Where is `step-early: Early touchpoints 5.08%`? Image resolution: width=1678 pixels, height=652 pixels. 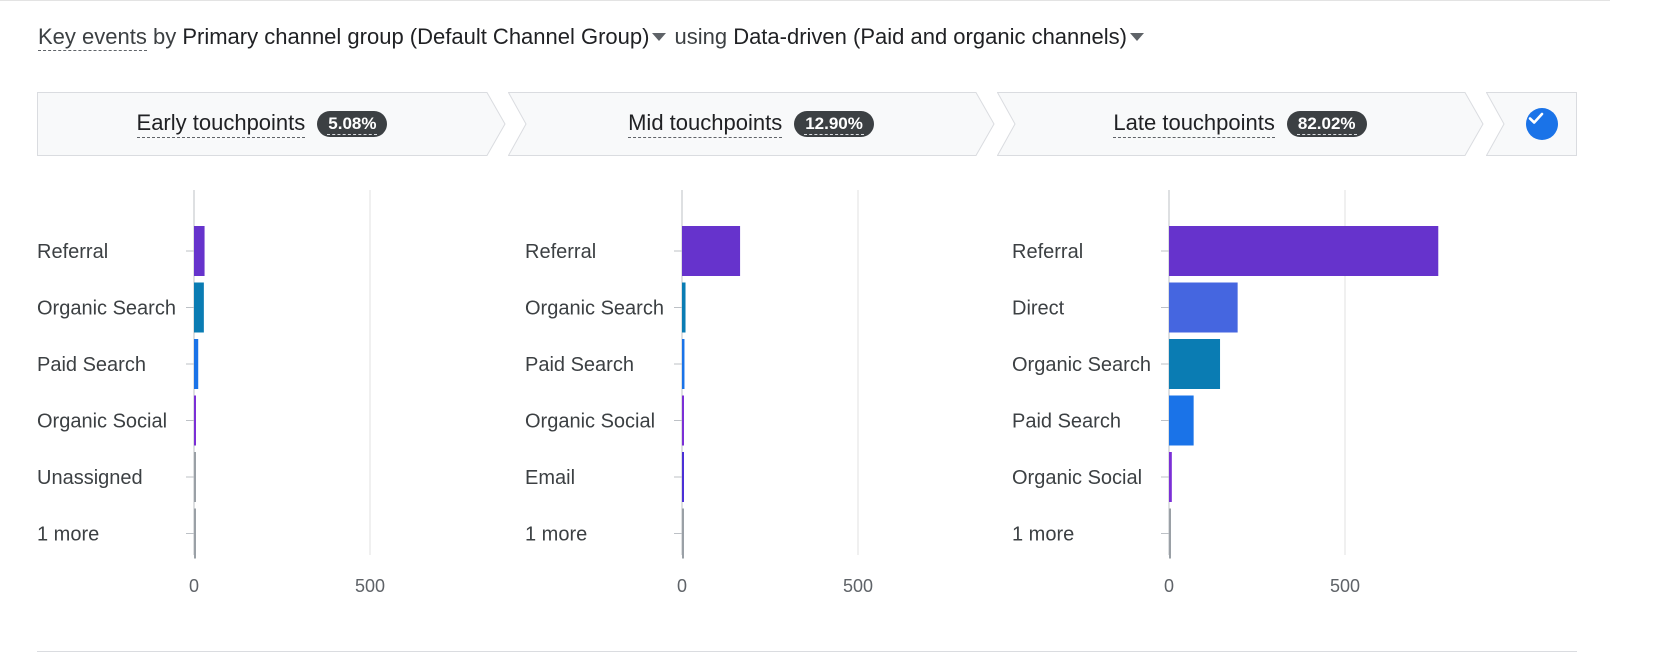
step-early: Early touchpoints 5.08% is located at coordinates (272, 124).